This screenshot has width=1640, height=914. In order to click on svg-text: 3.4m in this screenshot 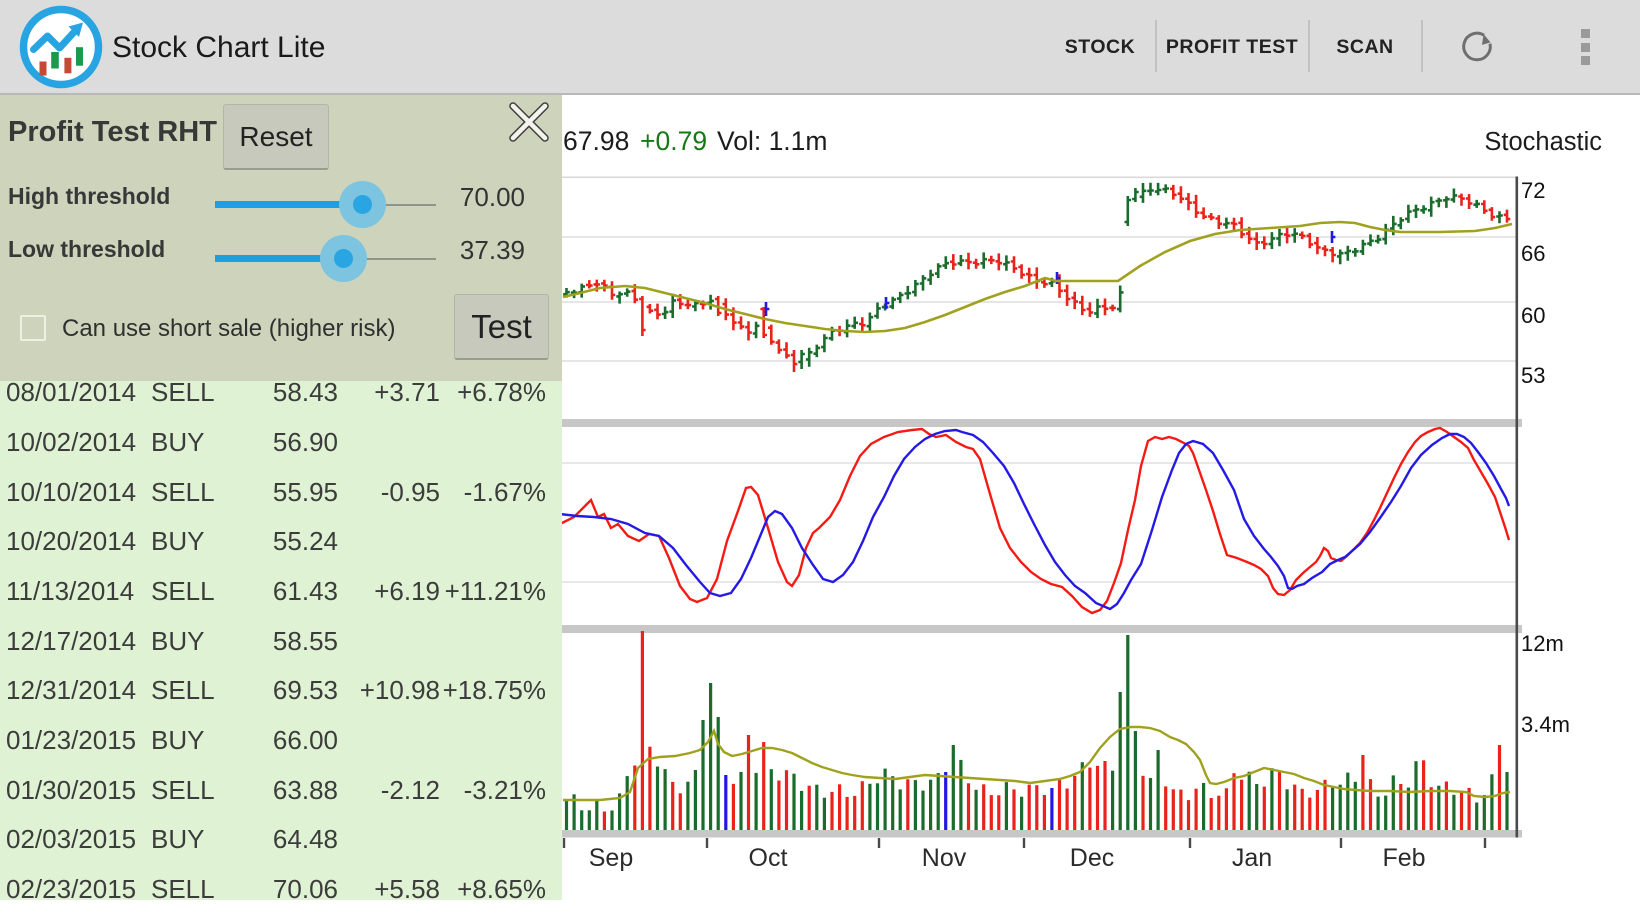, I will do `click(1545, 724)`.